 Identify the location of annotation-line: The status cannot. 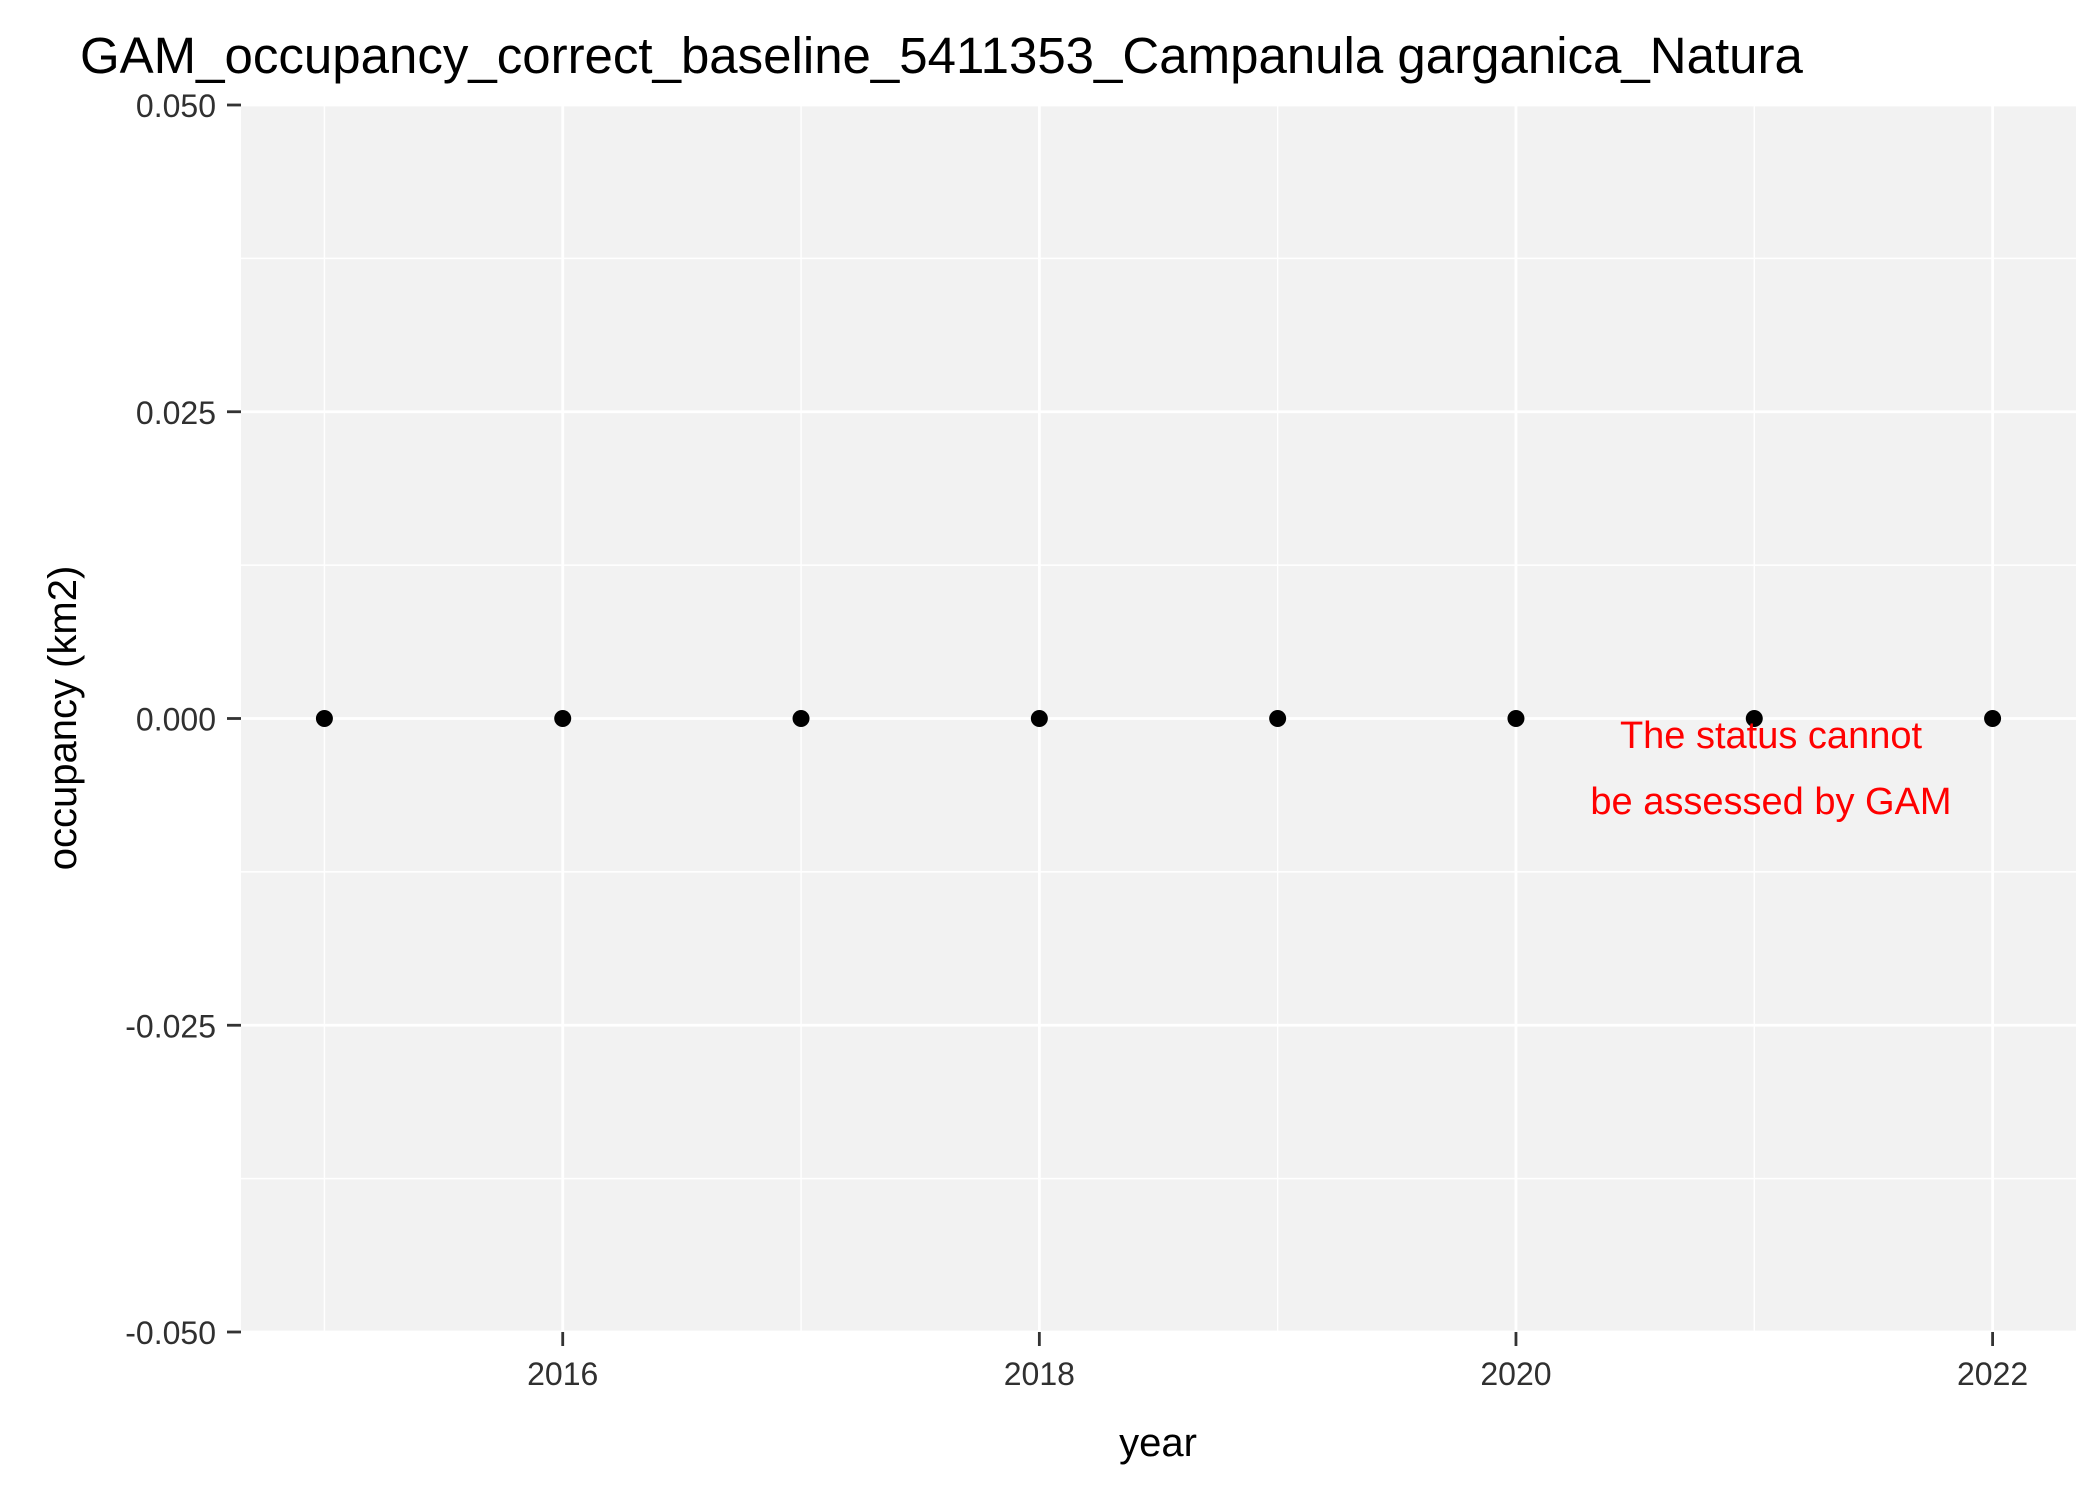
(1771, 736).